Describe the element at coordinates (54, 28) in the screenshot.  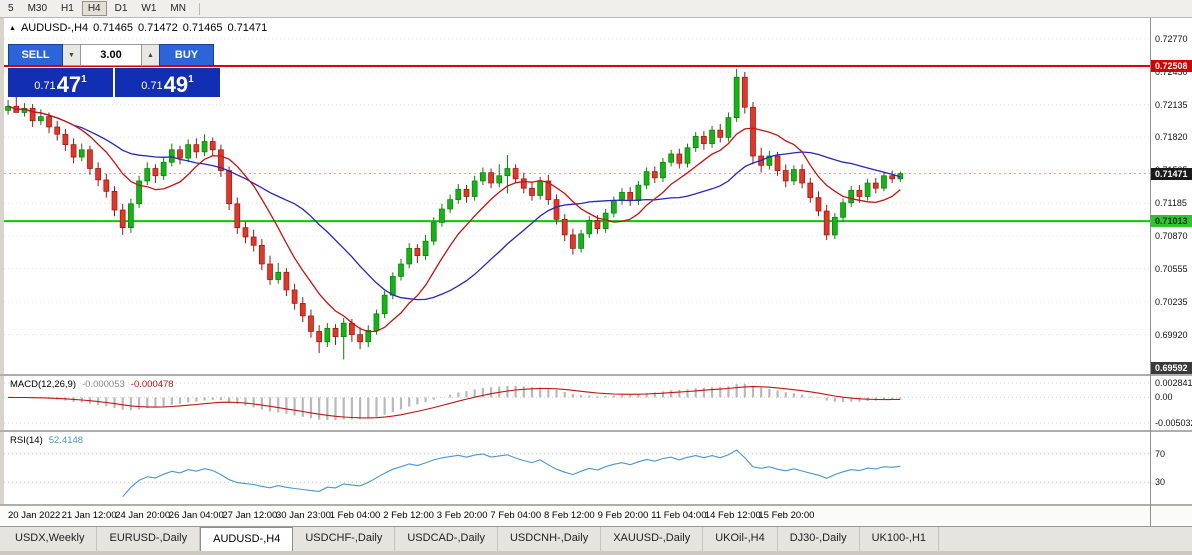
I see `chart-symbol-timeframe: AUDUSD-,H4` at that location.